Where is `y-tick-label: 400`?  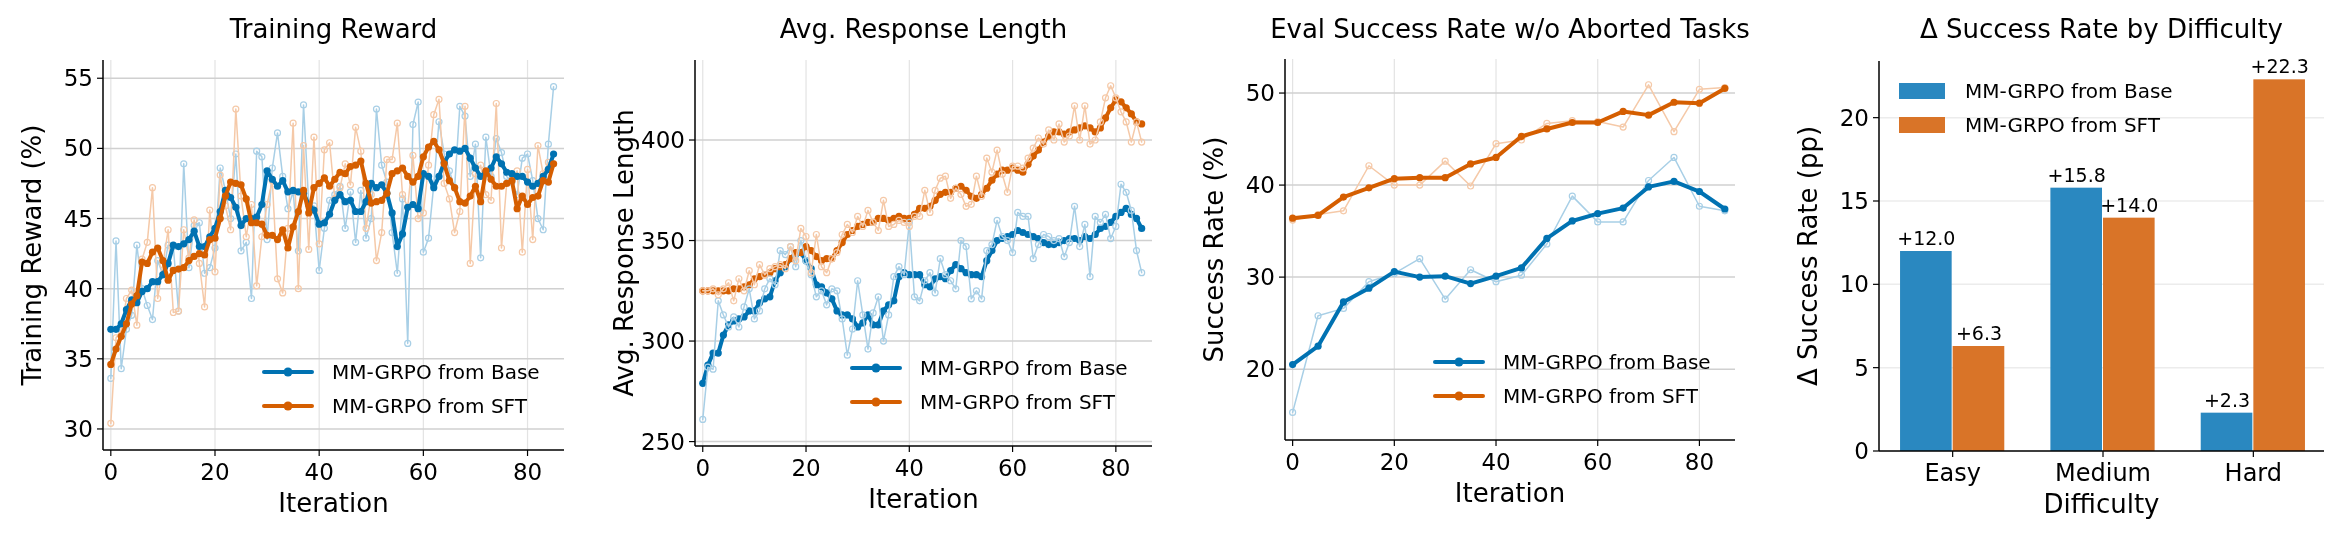
y-tick-label: 400 is located at coordinates (663, 140).